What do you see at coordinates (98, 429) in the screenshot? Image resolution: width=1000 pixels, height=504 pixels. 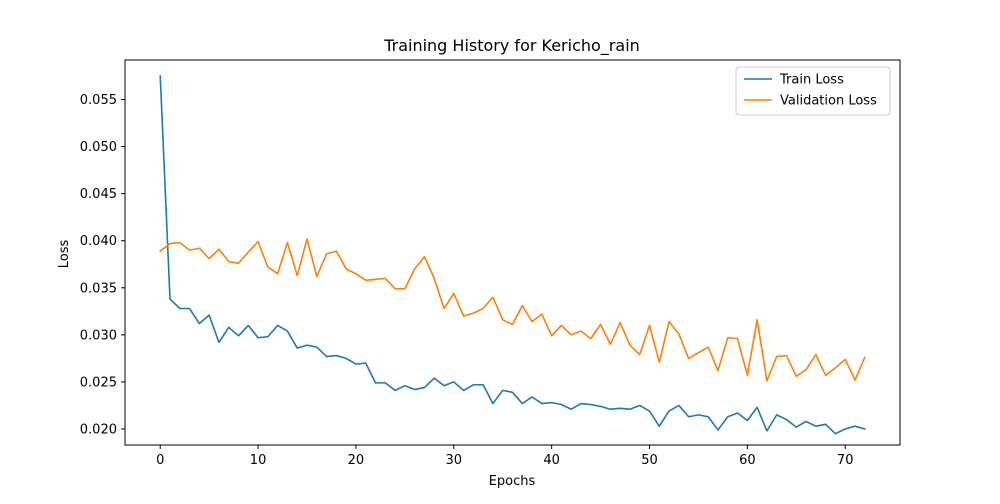 I see `y-tick-label: 0.020` at bounding box center [98, 429].